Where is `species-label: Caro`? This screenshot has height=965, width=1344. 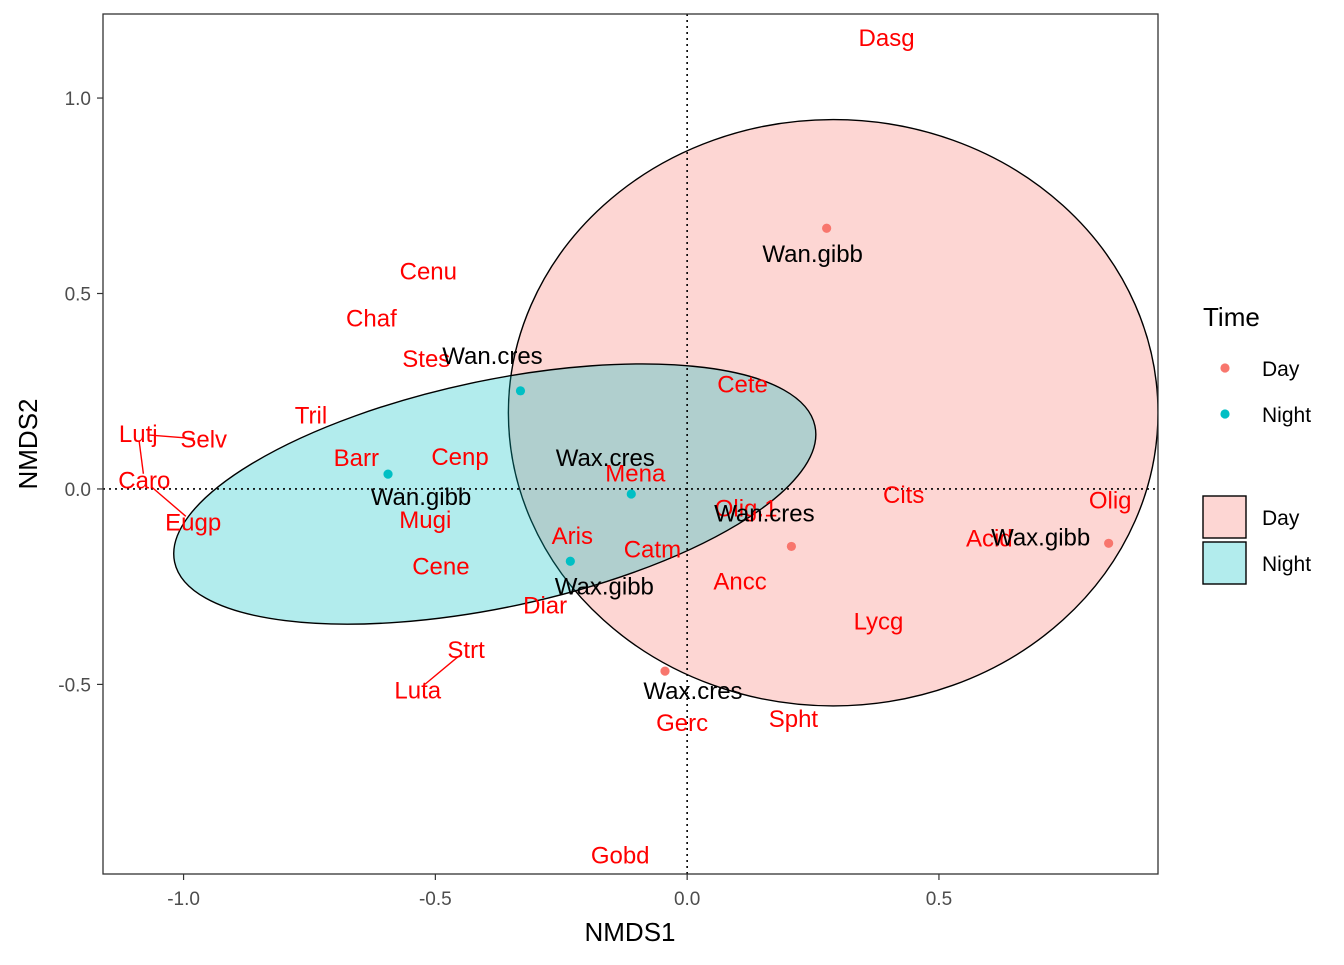 species-label: Caro is located at coordinates (144, 481).